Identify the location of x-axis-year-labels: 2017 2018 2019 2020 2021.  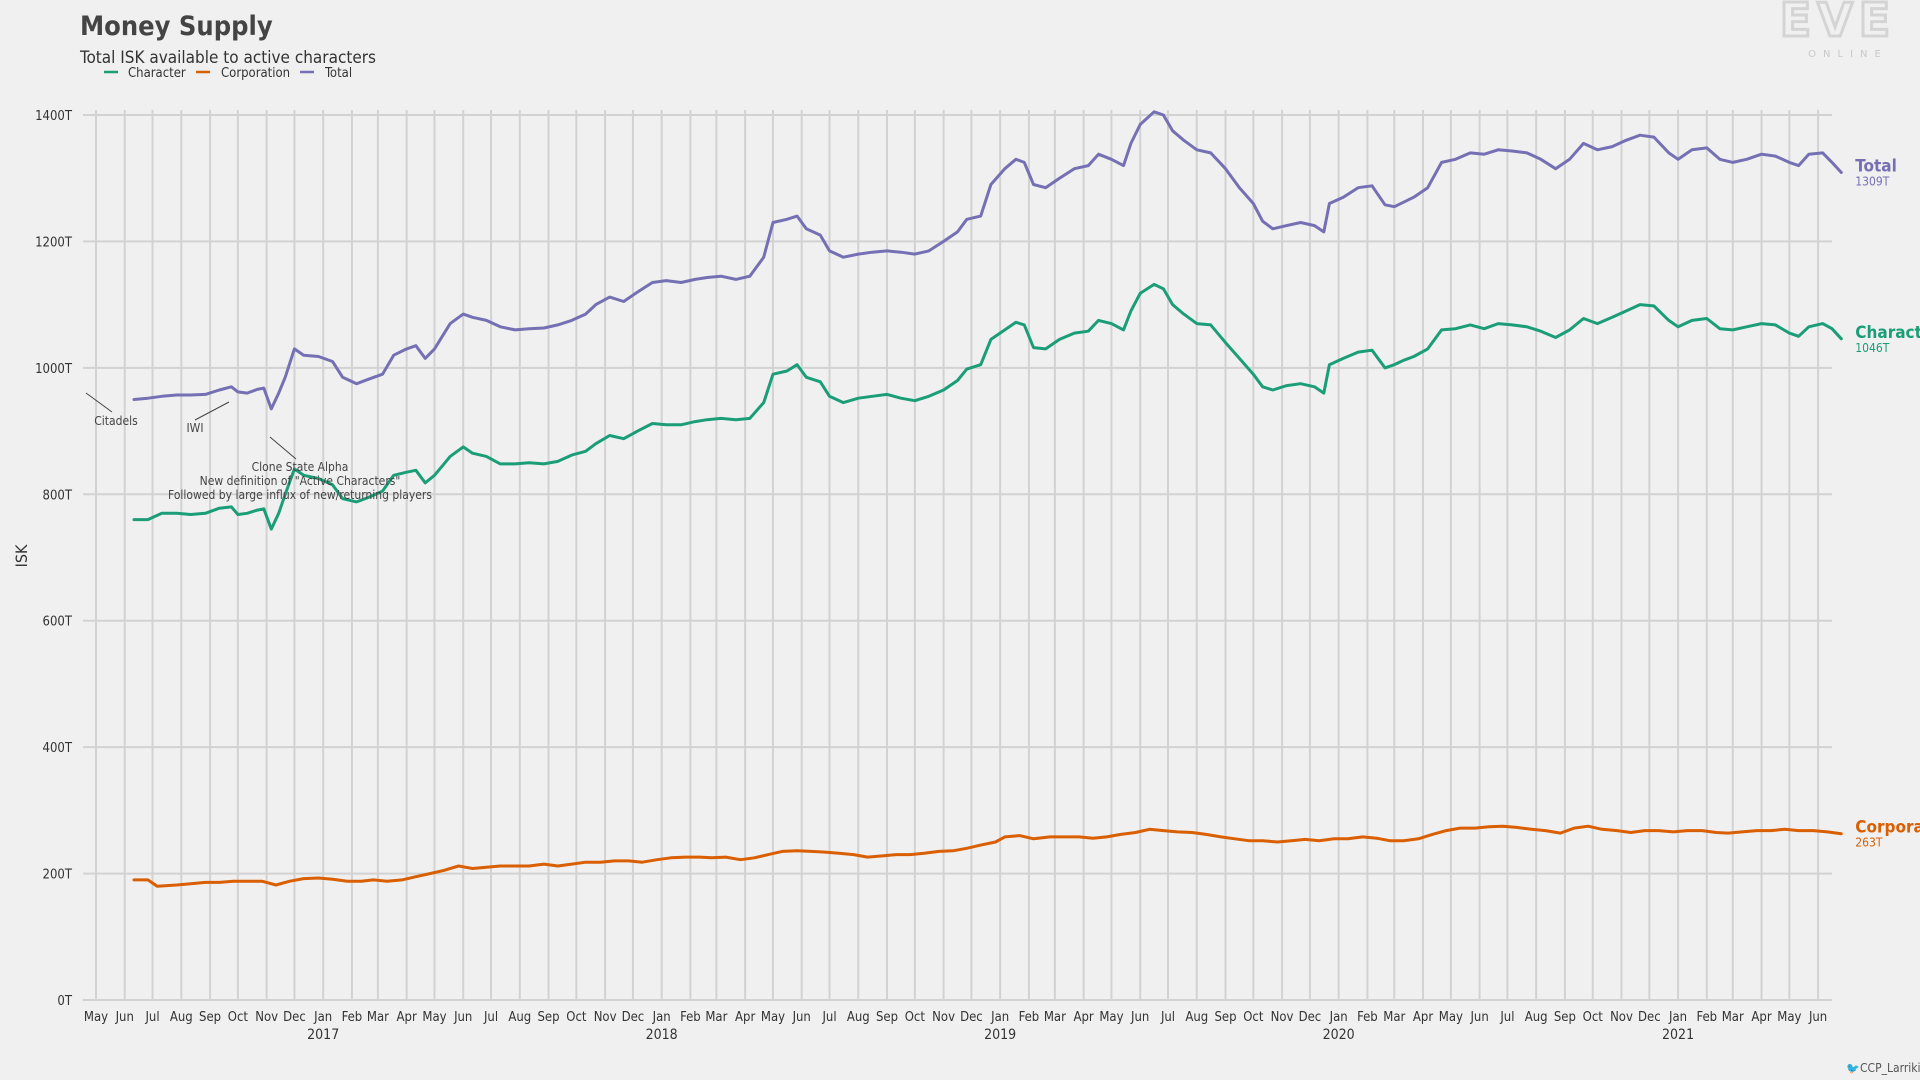
(1000, 1035).